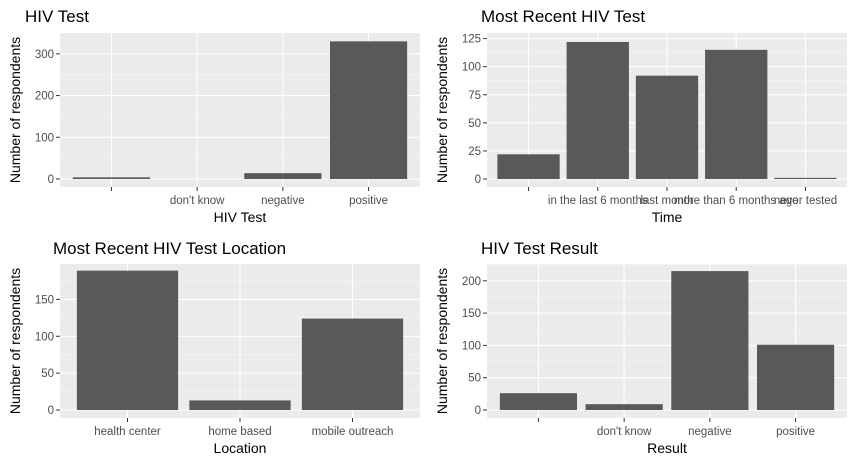  I want to click on y-tick-label: 300, so click(44, 55).